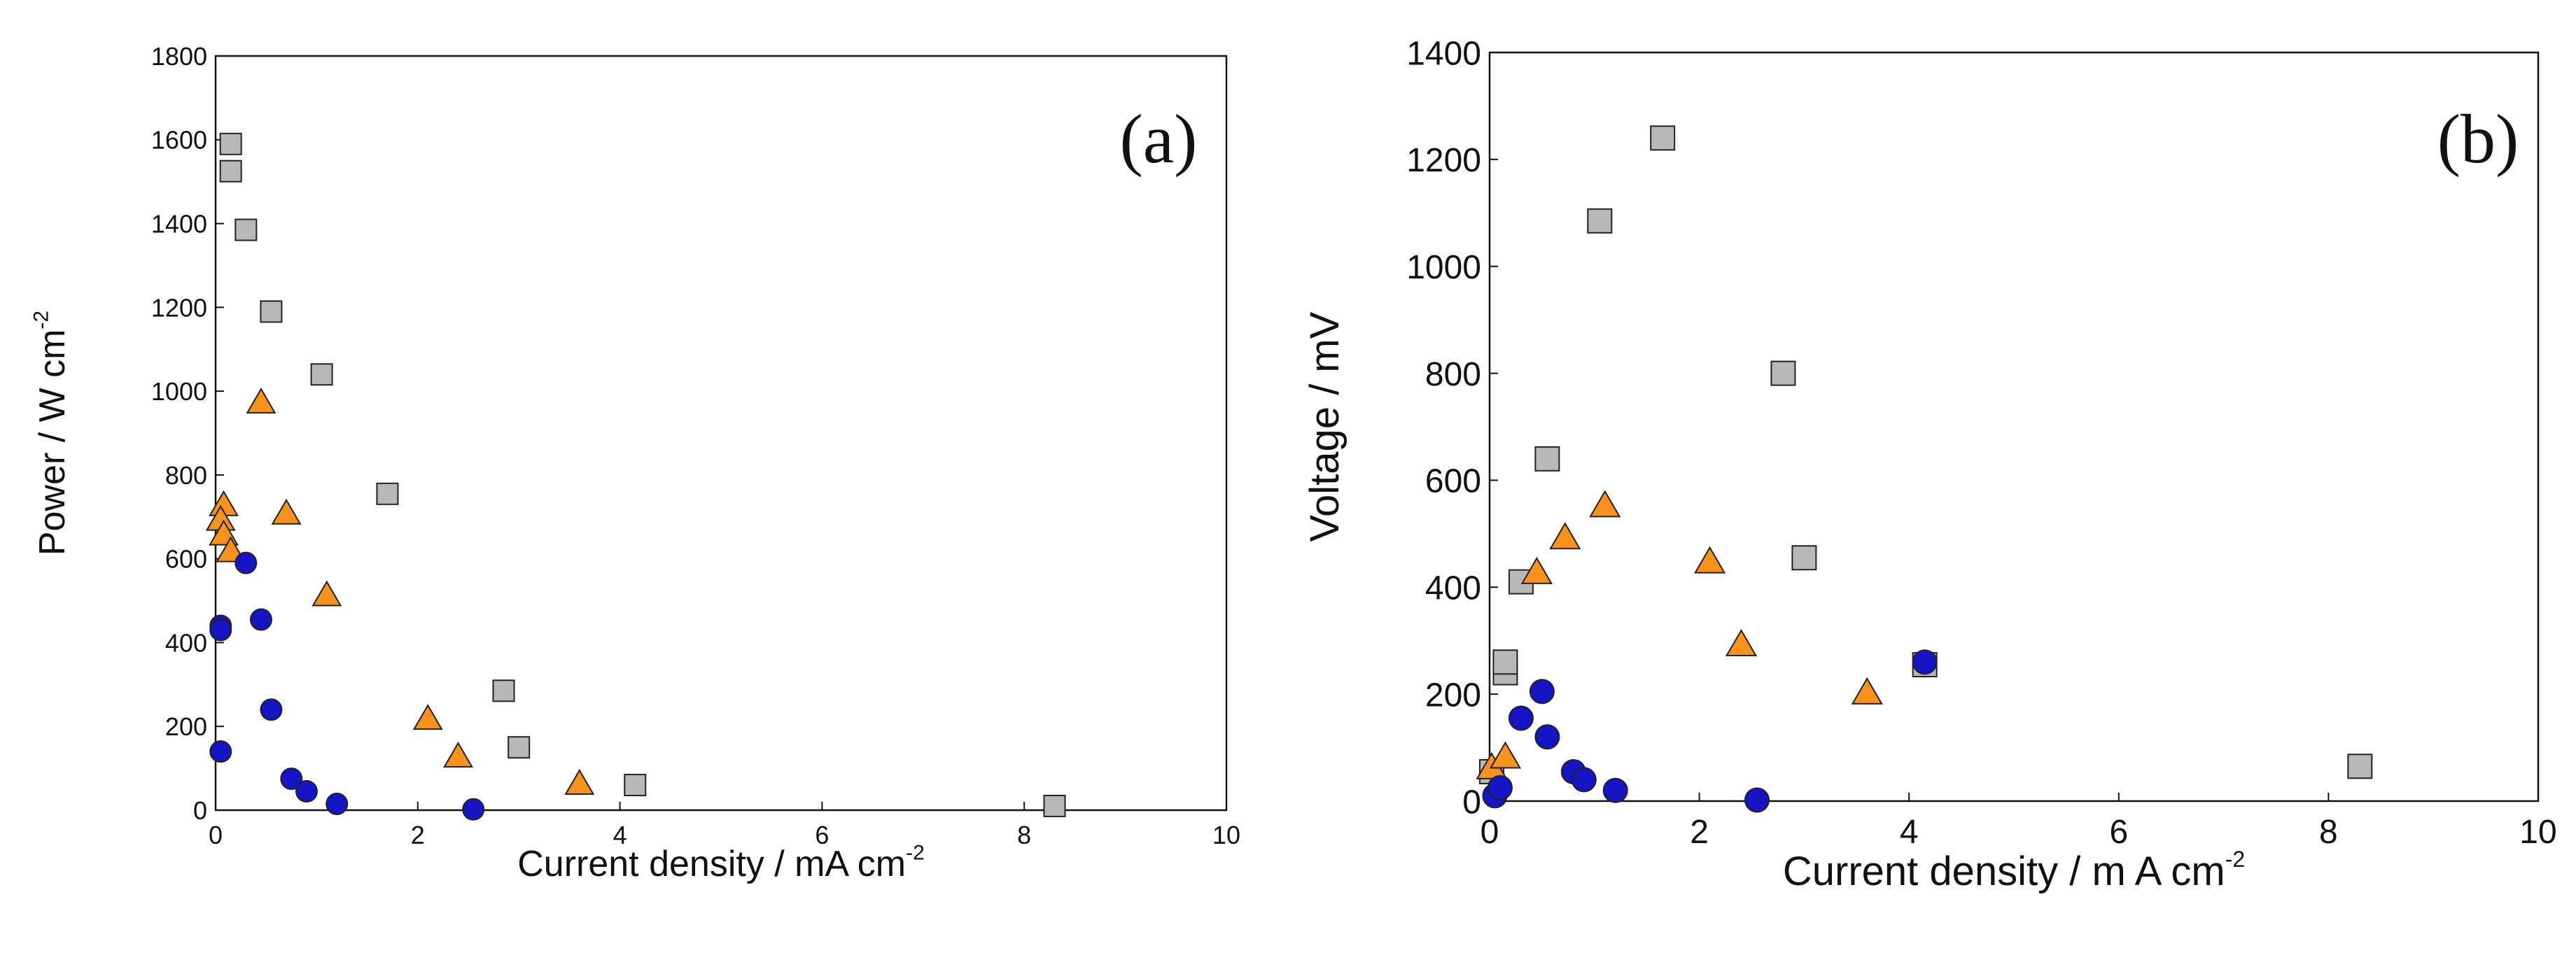  Describe the element at coordinates (1325, 427) in the screenshot. I see `y-axis-title: Voltage / mV` at that location.